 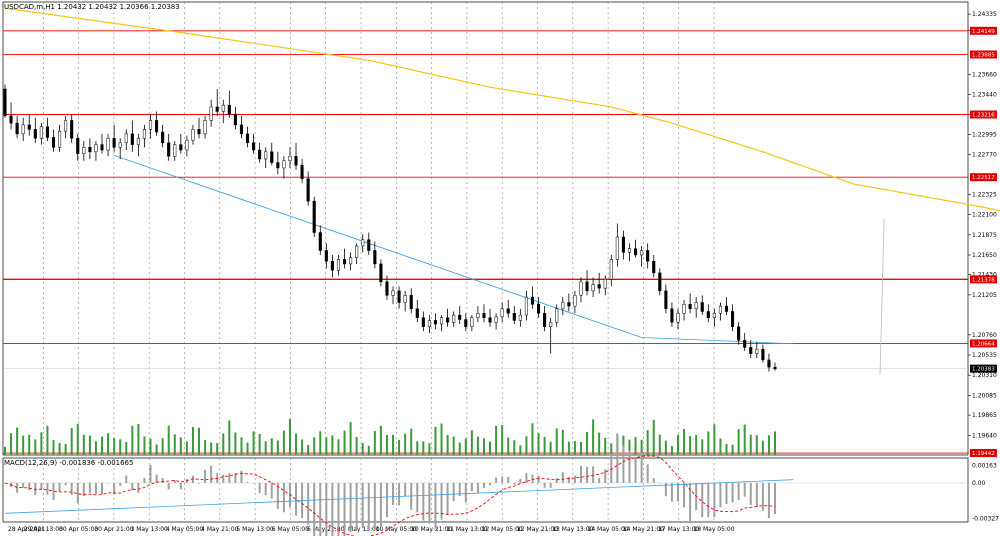 I want to click on macd-panel-frame, so click(x=485, y=490).